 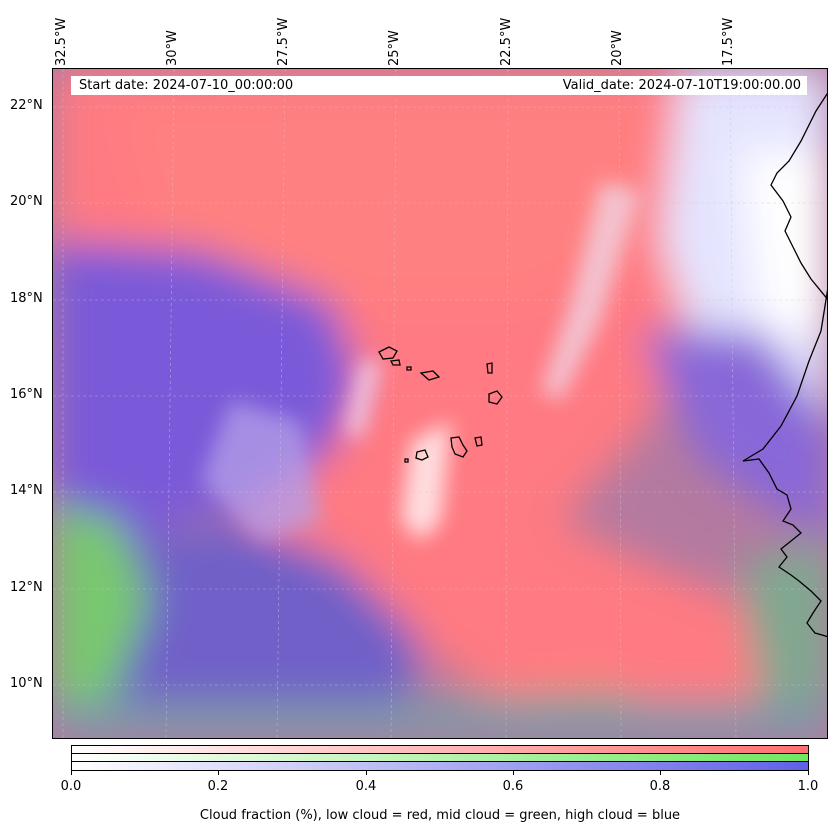 I want to click on colorbar-tick-label-0-8: 0.8, so click(x=660, y=786).